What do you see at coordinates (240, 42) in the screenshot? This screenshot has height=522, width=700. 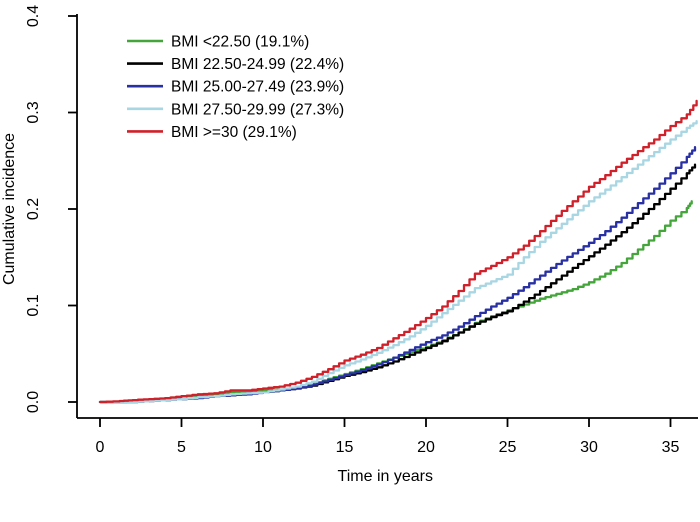 I see `legend-label: BMI <22.50 (19.1%)` at bounding box center [240, 42].